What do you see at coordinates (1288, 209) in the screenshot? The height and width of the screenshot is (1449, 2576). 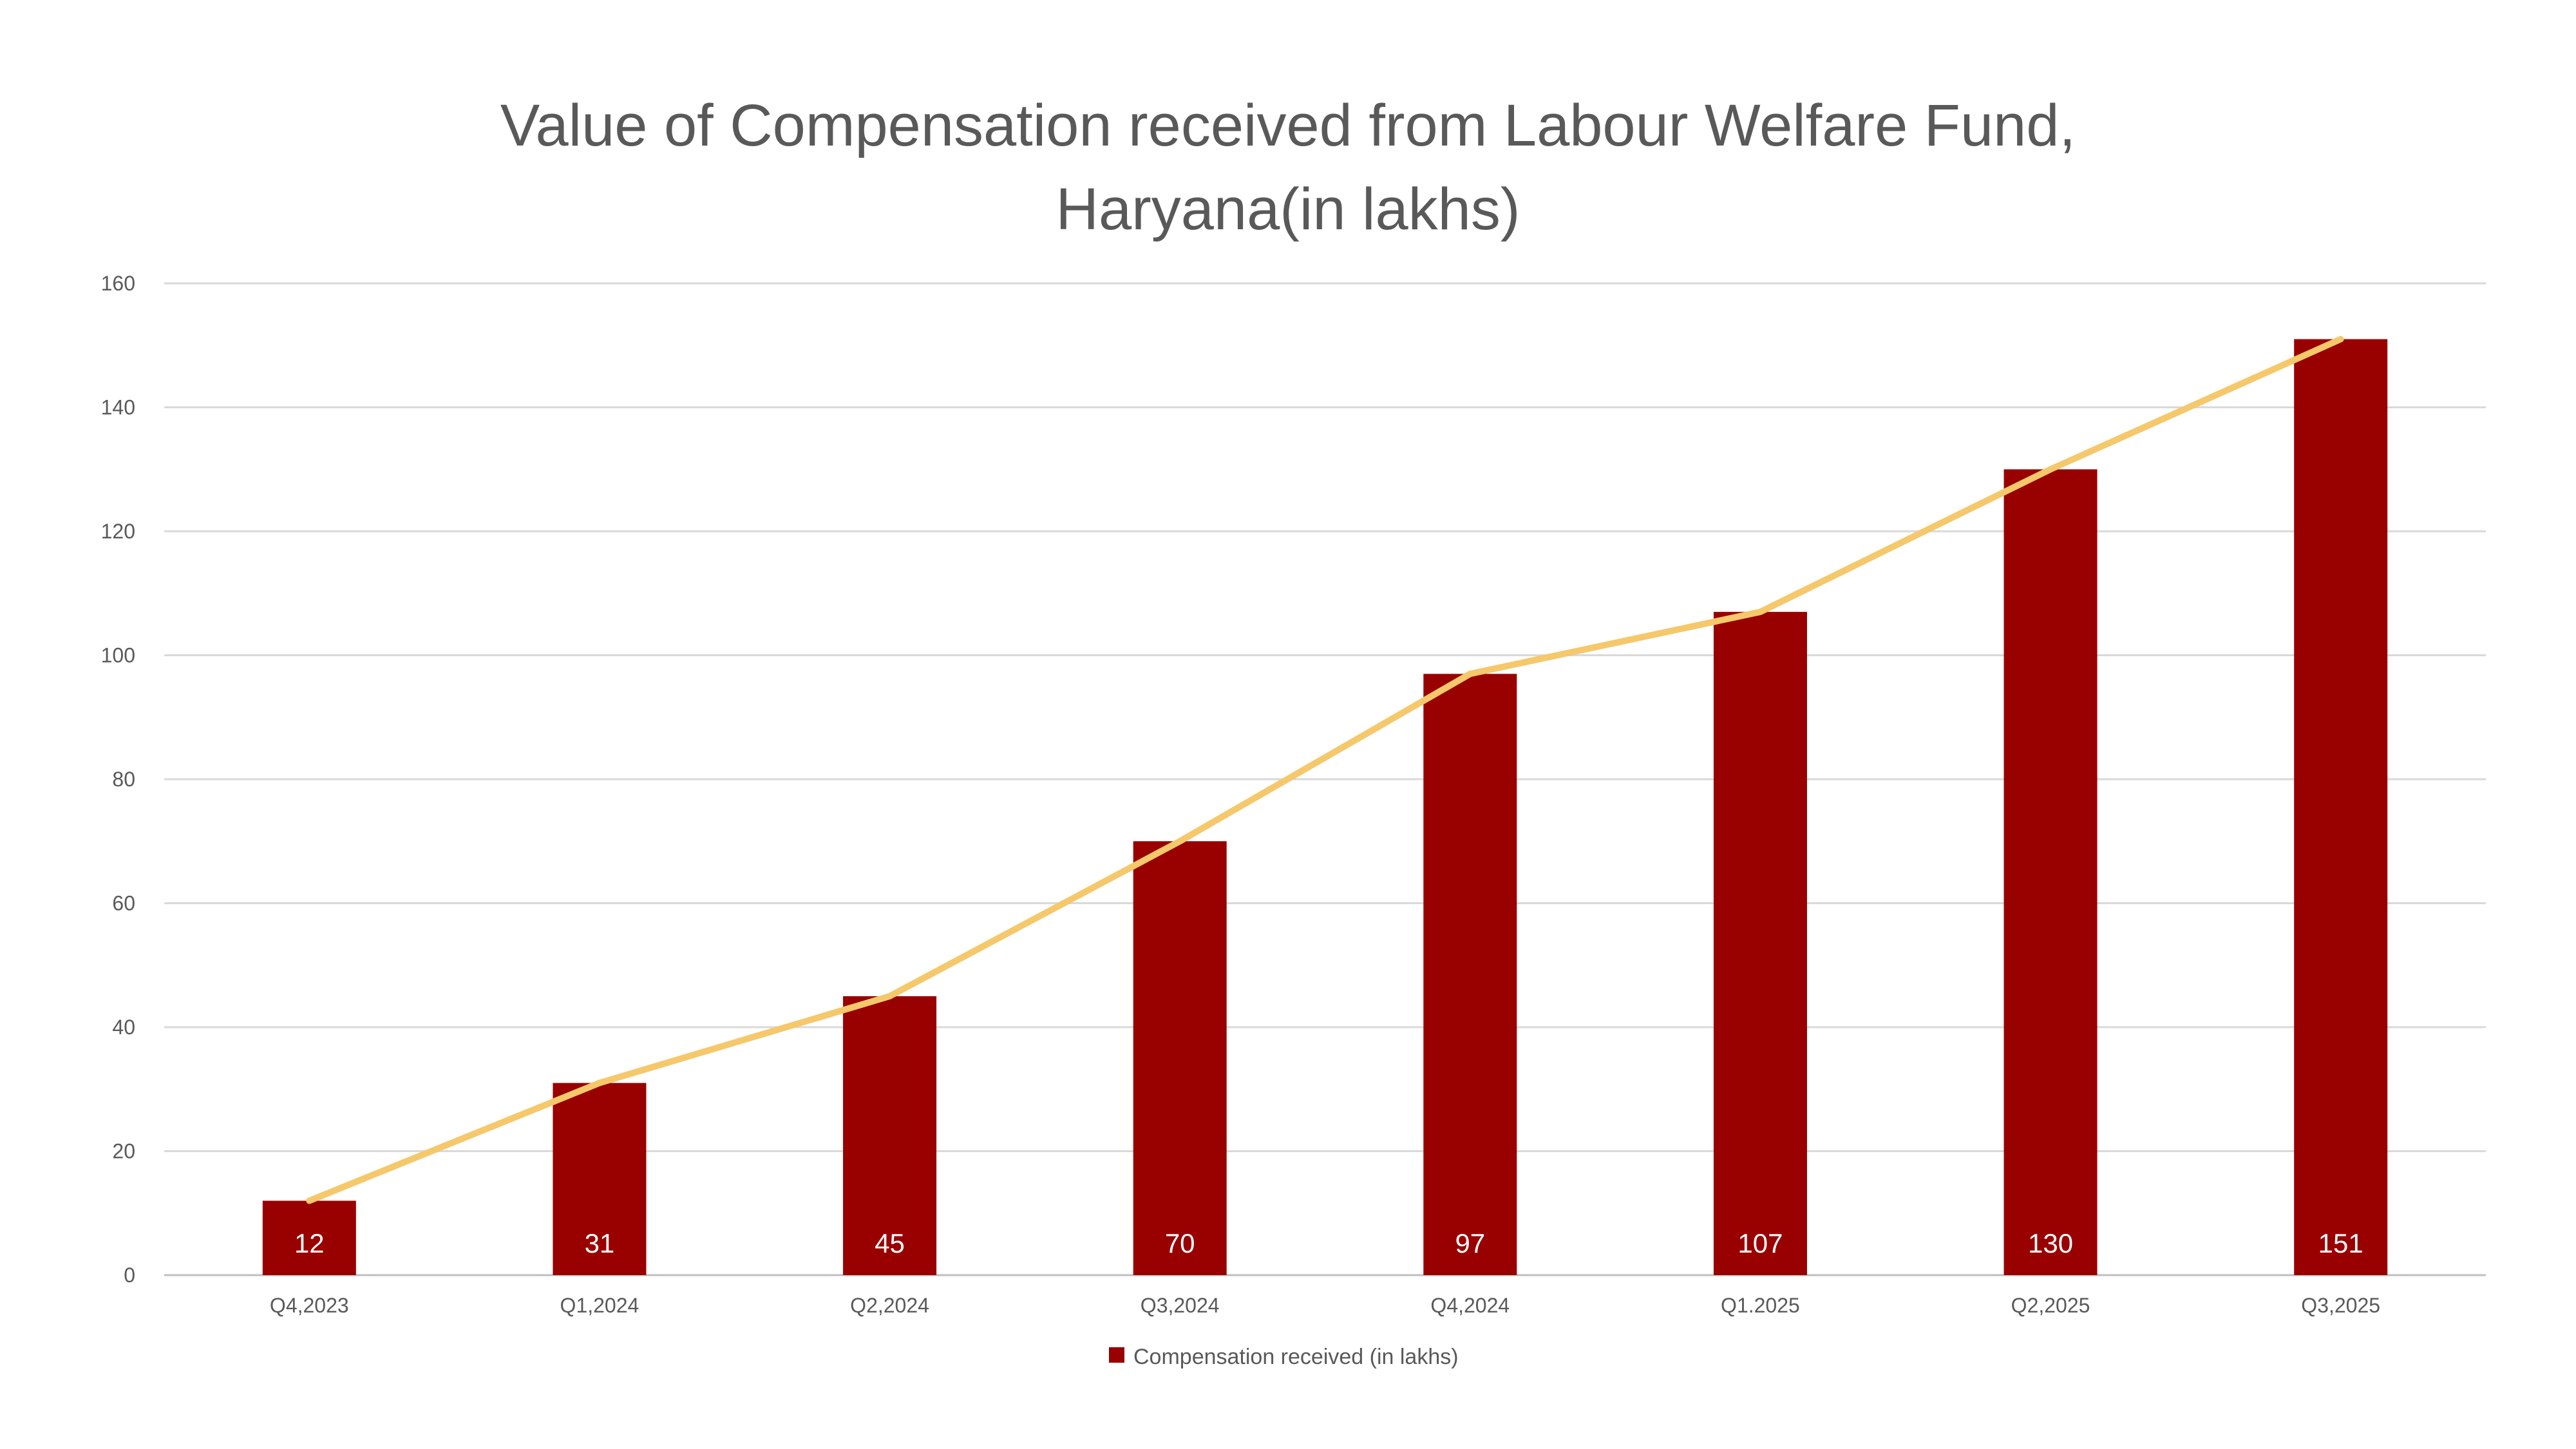 I see `chart-title-line-2: Haryana(in lakhs)` at bounding box center [1288, 209].